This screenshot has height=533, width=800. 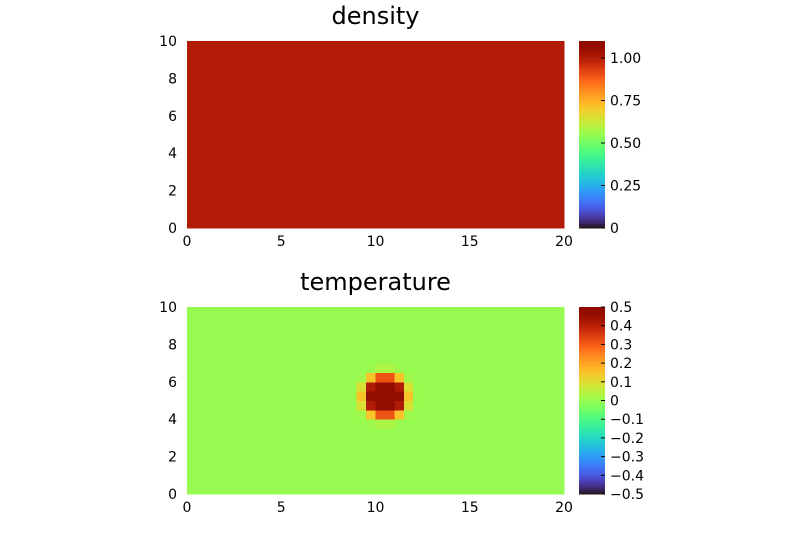 I want to click on colorbar-tick-label: −0.5, so click(x=627, y=495).